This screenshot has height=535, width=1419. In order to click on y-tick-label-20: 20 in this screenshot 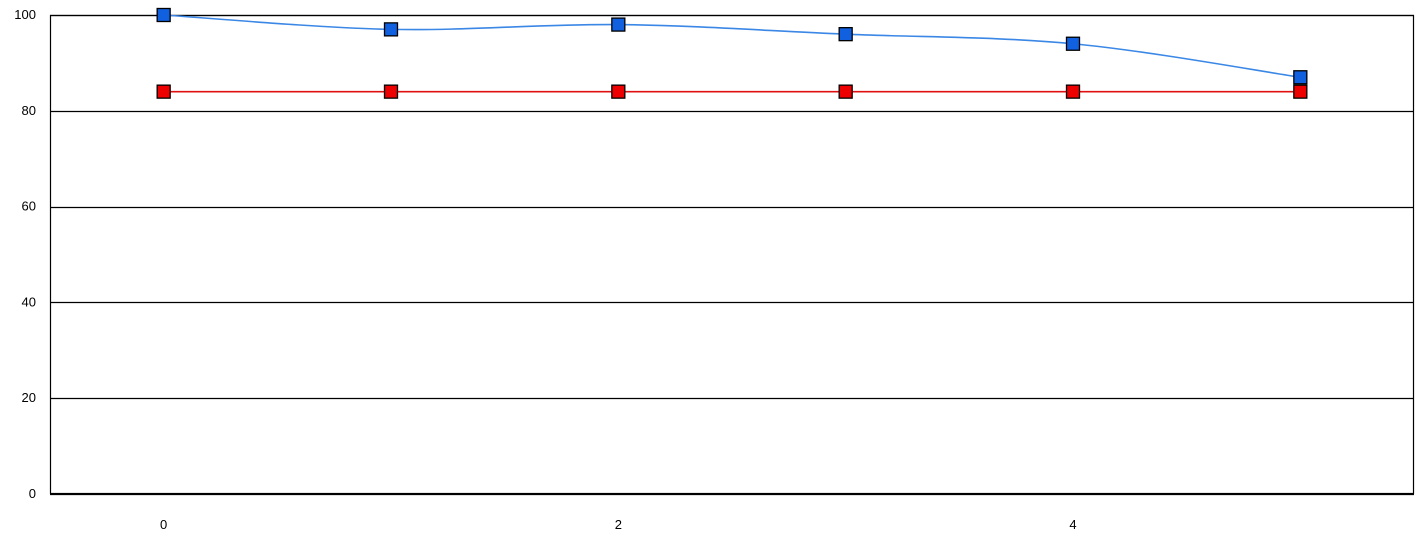, I will do `click(29, 397)`.